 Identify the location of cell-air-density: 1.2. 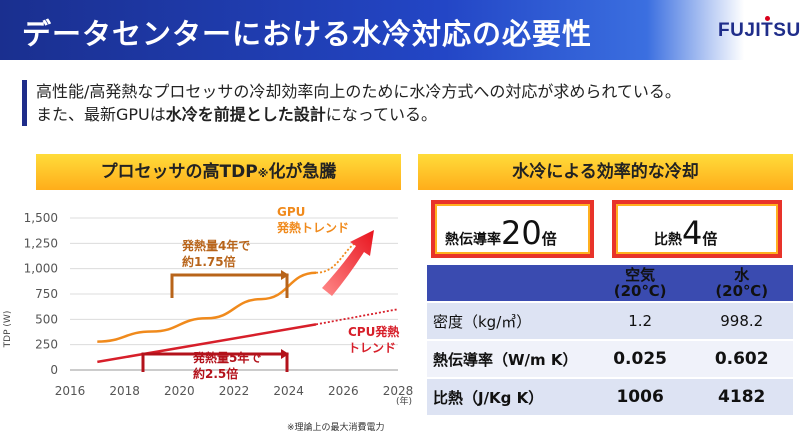
(640, 321).